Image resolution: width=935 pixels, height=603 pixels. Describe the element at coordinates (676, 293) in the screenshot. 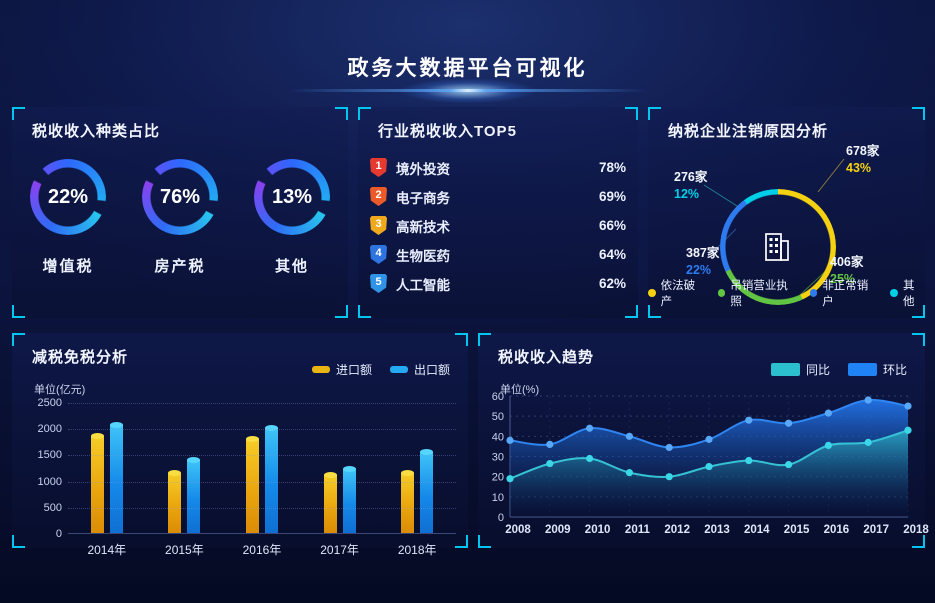

I see `legend-item-bankruptcy: 依法破产` at that location.